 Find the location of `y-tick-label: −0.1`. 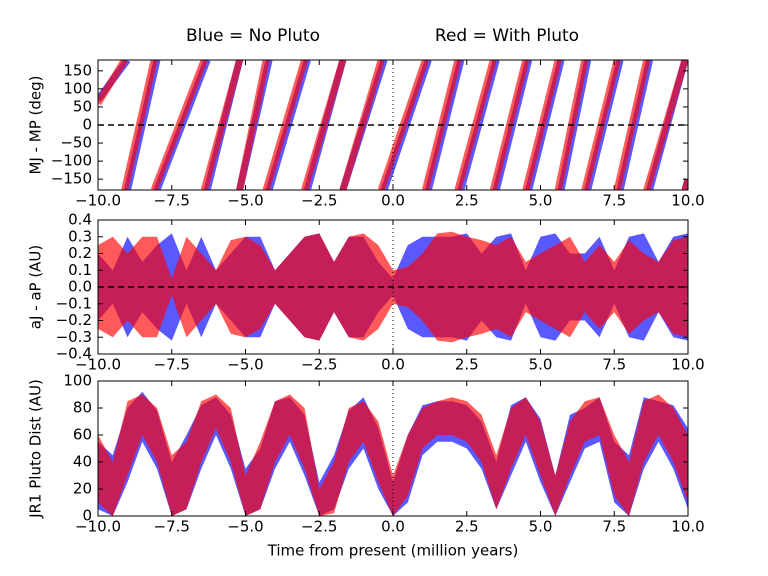

y-tick-label: −0.1 is located at coordinates (74, 303).